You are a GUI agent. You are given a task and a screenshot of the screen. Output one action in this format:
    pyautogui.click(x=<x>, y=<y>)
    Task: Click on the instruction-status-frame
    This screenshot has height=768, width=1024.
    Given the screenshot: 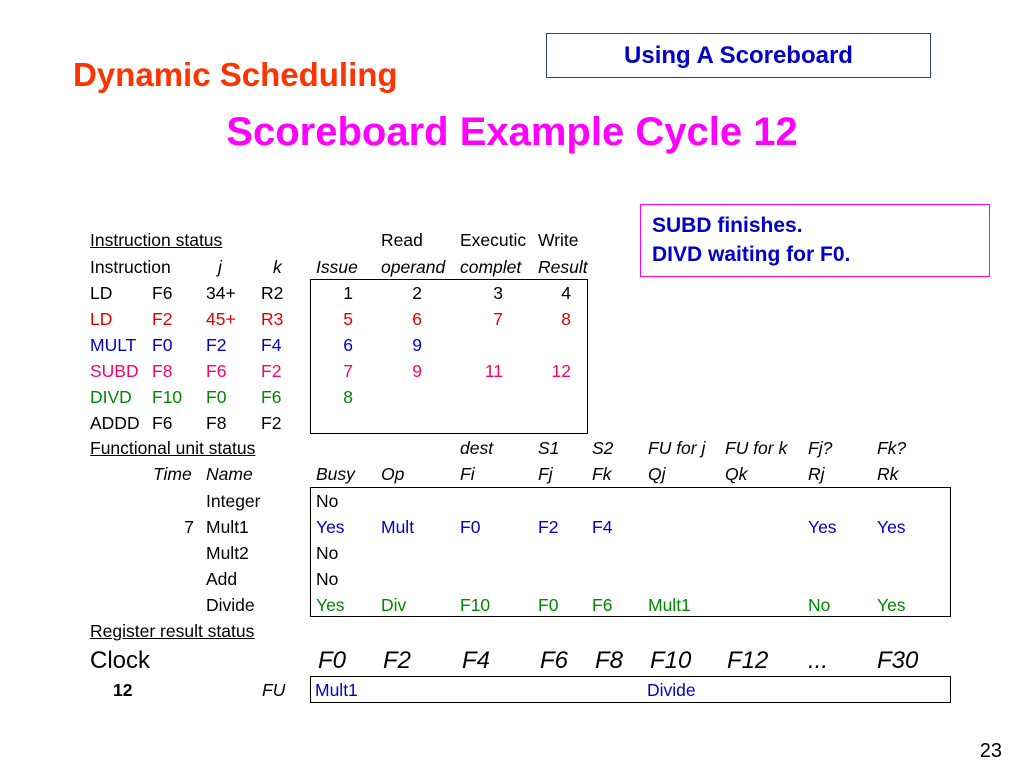 What is the action you would take?
    pyautogui.click(x=449, y=356)
    